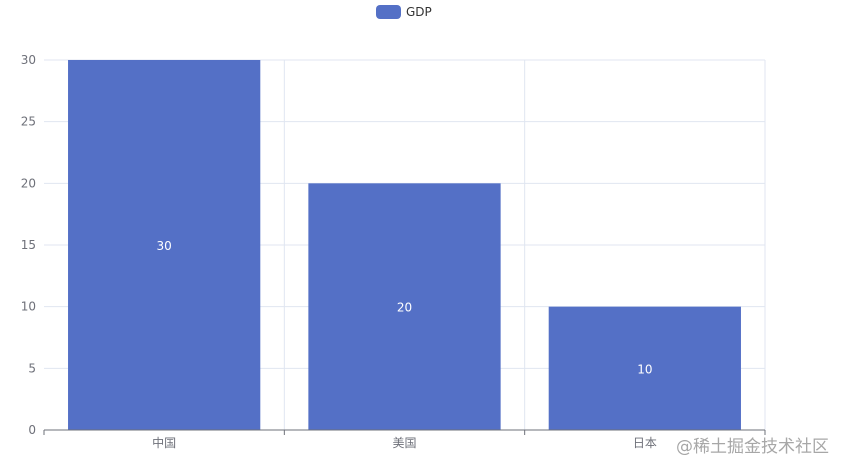  What do you see at coordinates (28, 183) in the screenshot?
I see `y-tick-label: 20` at bounding box center [28, 183].